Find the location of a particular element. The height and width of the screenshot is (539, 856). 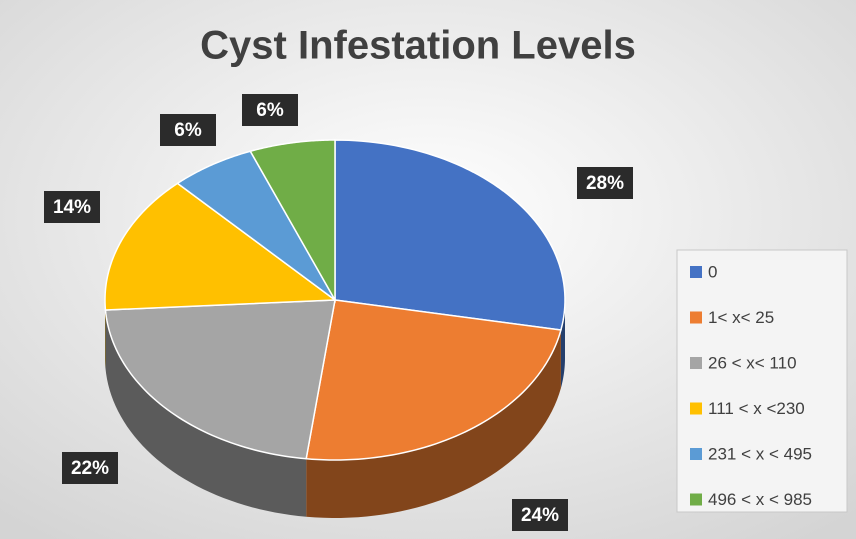

legend-label: 26 < x< 110 is located at coordinates (752, 362).